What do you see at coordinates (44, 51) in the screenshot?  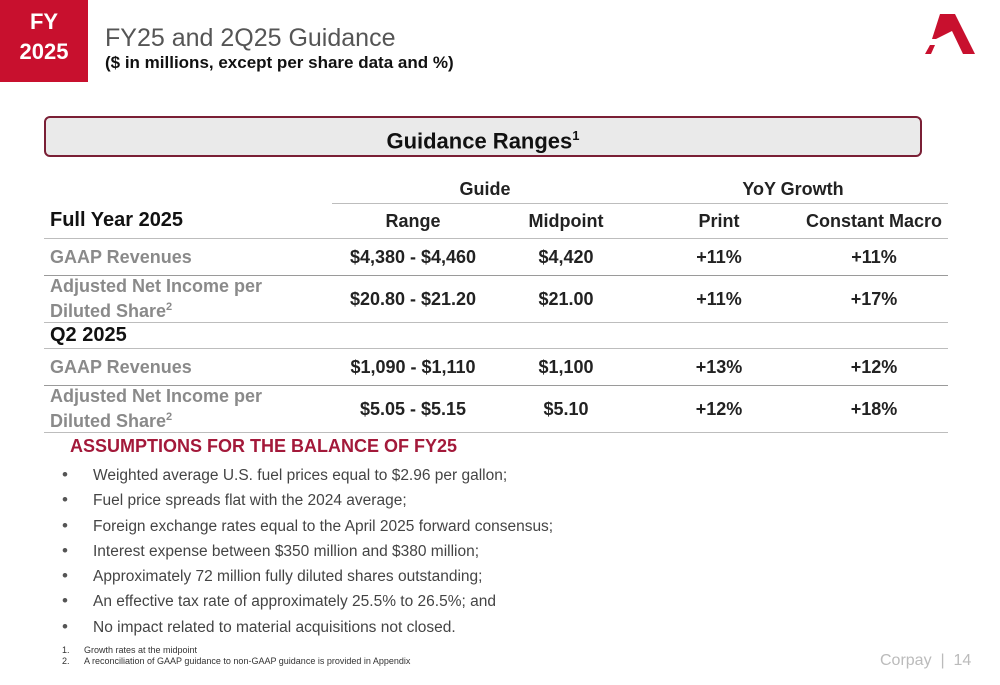 I see `badge-line2: 2025` at bounding box center [44, 51].